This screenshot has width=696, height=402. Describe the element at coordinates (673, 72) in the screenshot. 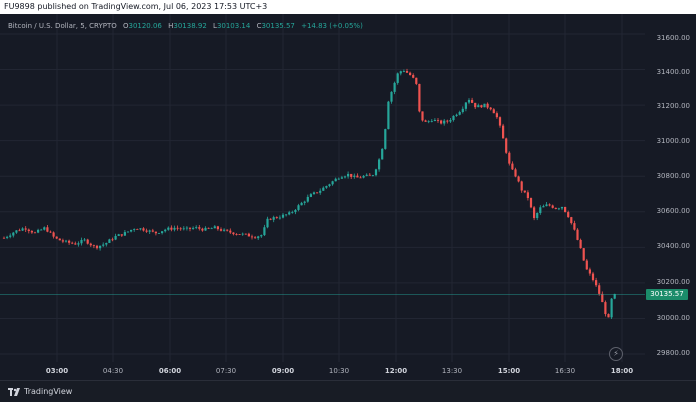

I see `y-tick-label: 31400.00` at that location.